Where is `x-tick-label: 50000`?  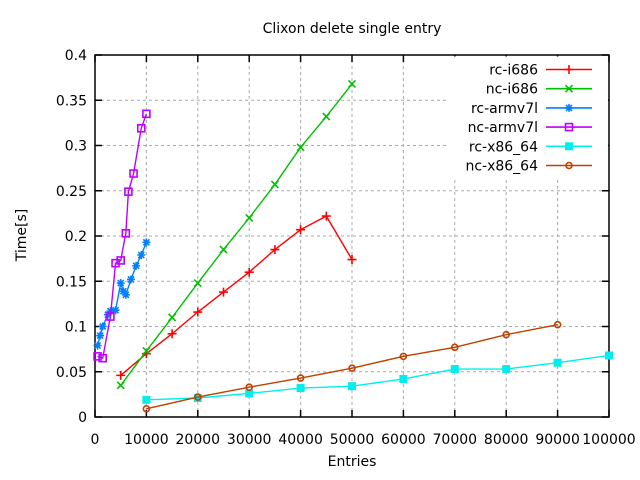 x-tick-label: 50000 is located at coordinates (352, 440).